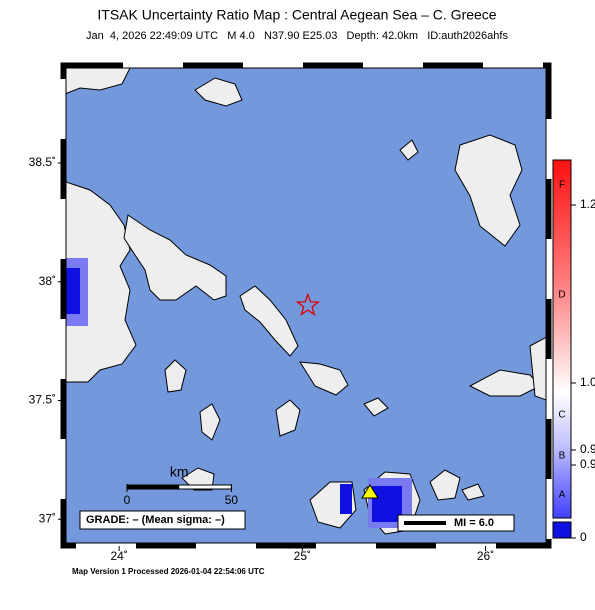 Image resolution: width=595 pixels, height=610 pixels. I want to click on grade-letter: C, so click(561, 415).